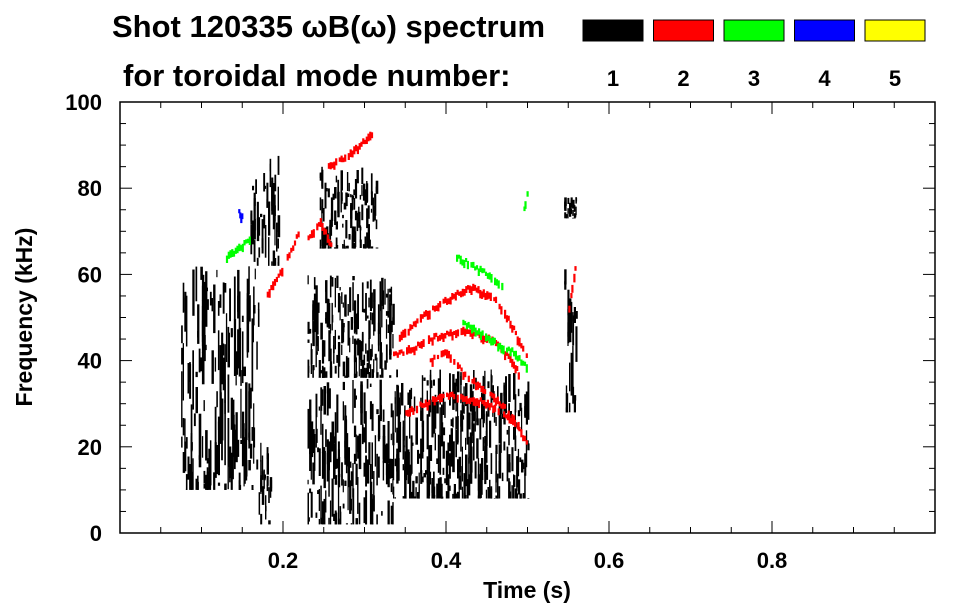 The width and height of the screenshot is (963, 615). I want to click on series-n1-region, so click(571, 208).